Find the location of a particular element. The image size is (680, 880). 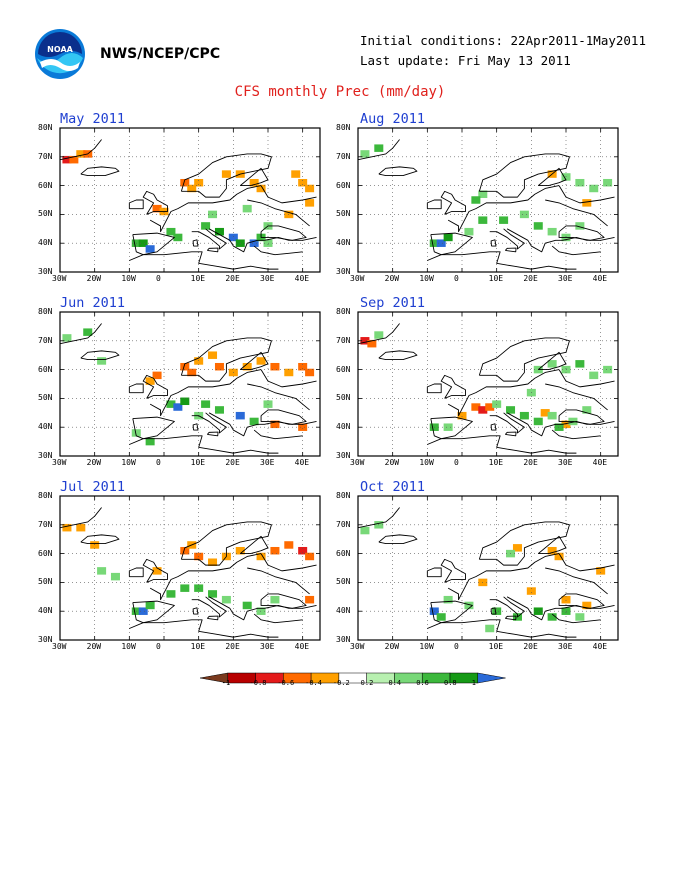

map-panel-sep is located at coordinates (488, 384).